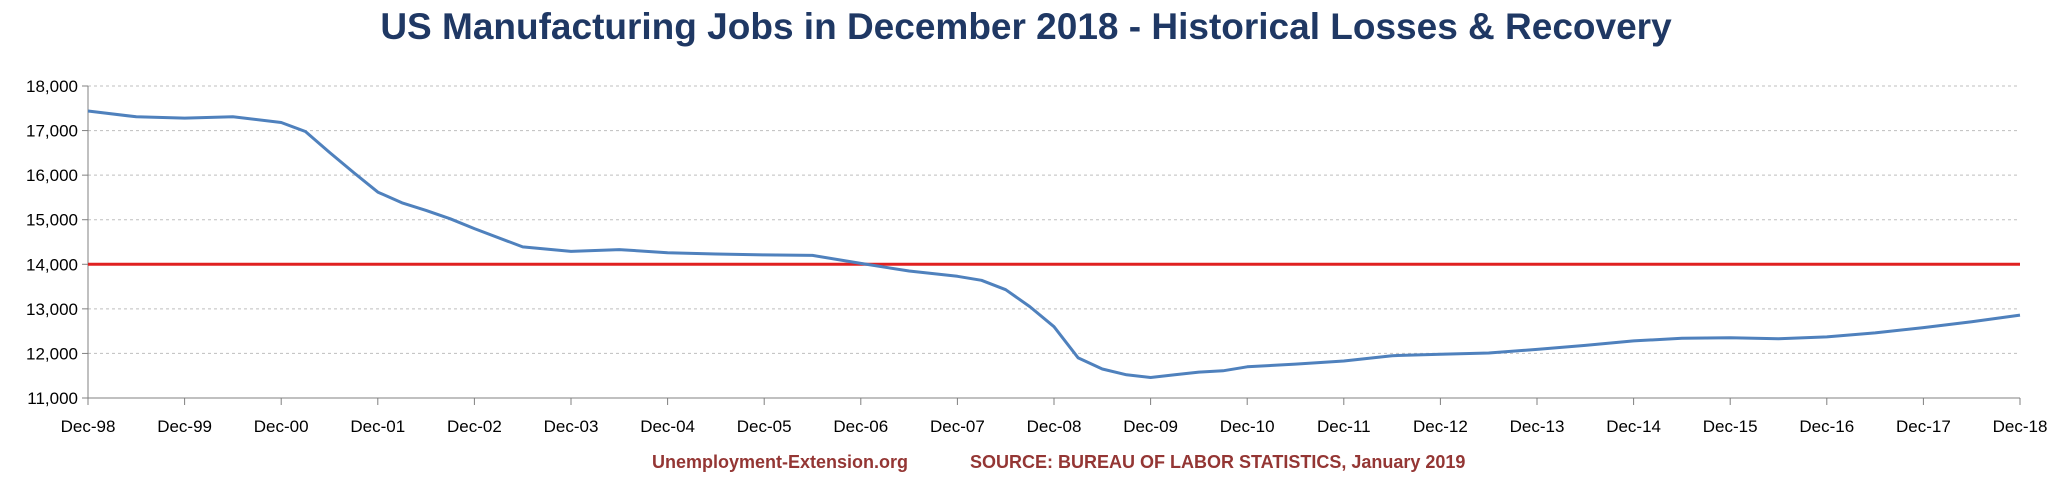 Image resolution: width=2052 pixels, height=481 pixels. I want to click on x-tick-label: Dec-99, so click(184, 426).